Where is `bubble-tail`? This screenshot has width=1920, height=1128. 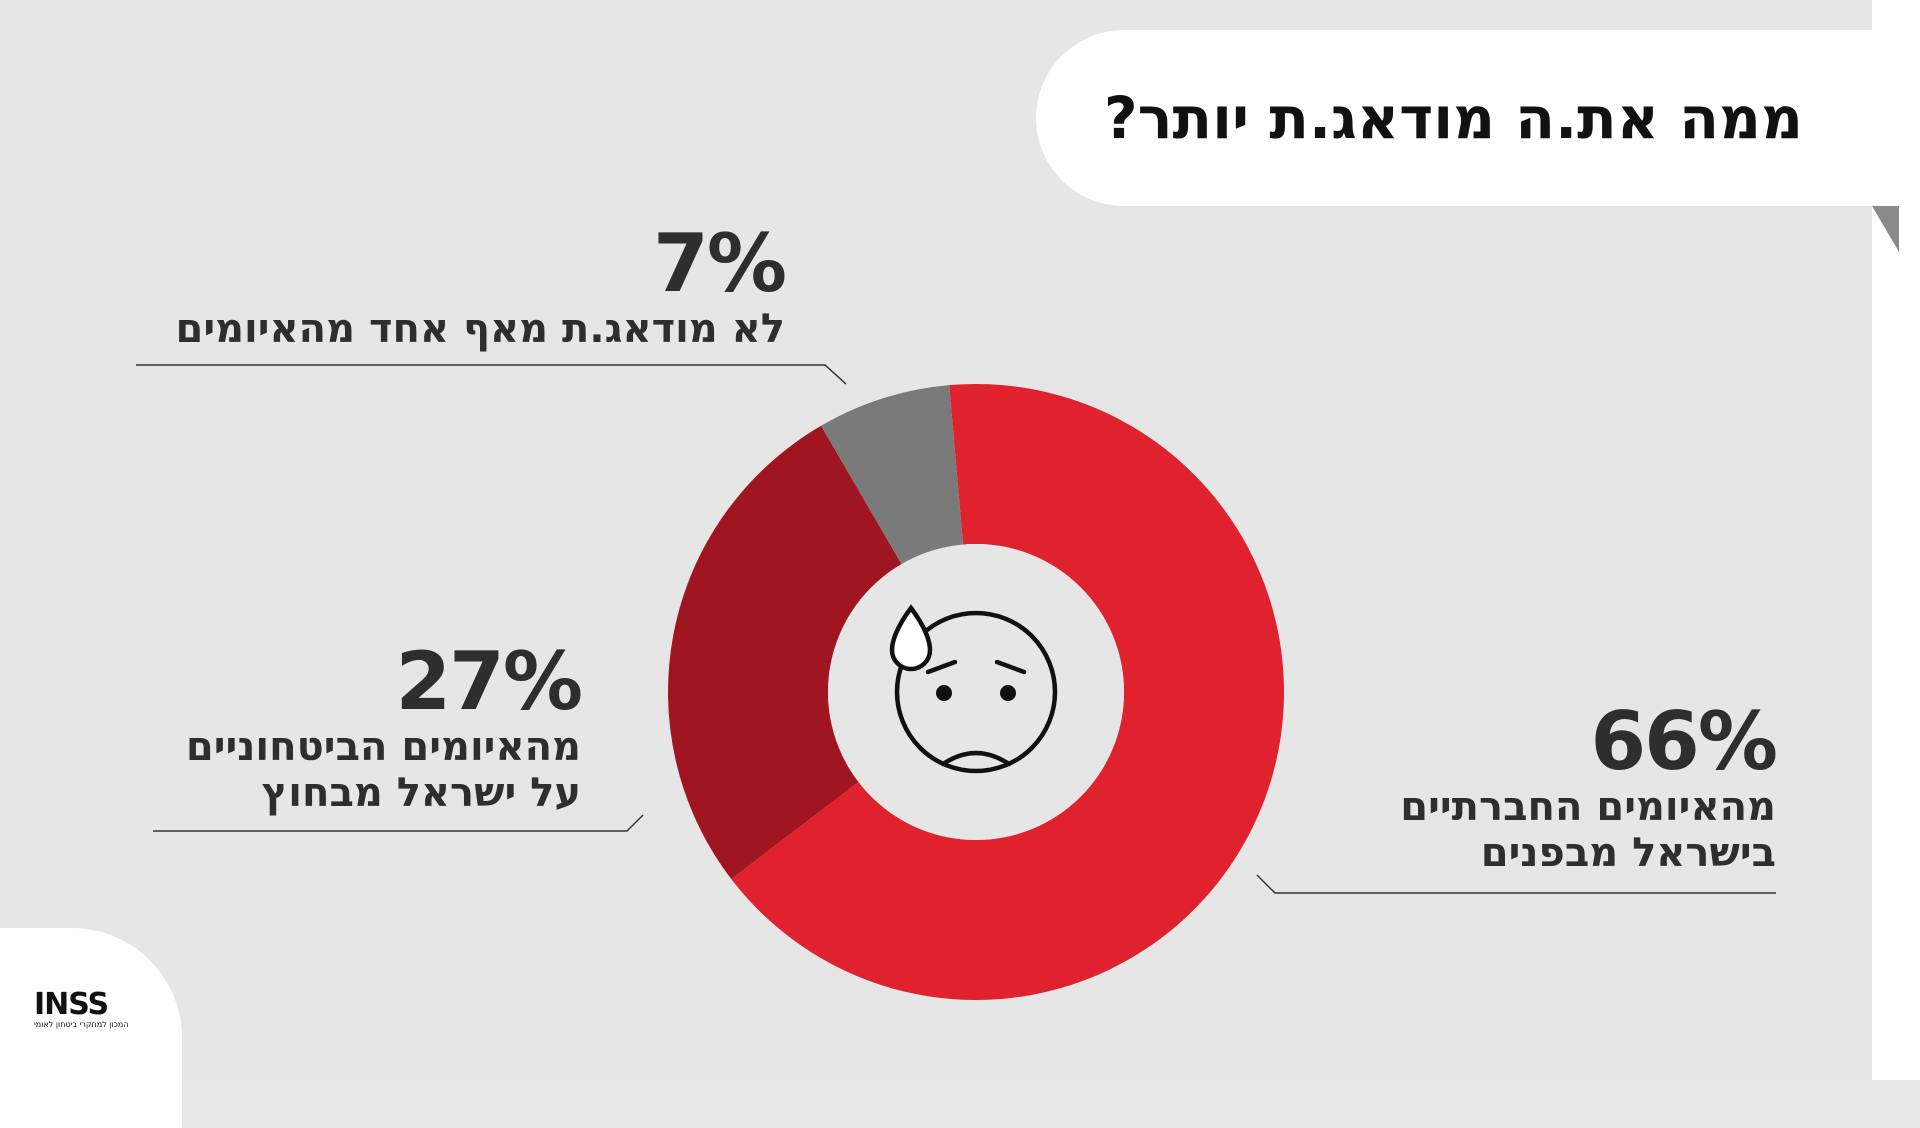
bubble-tail is located at coordinates (1885, 229).